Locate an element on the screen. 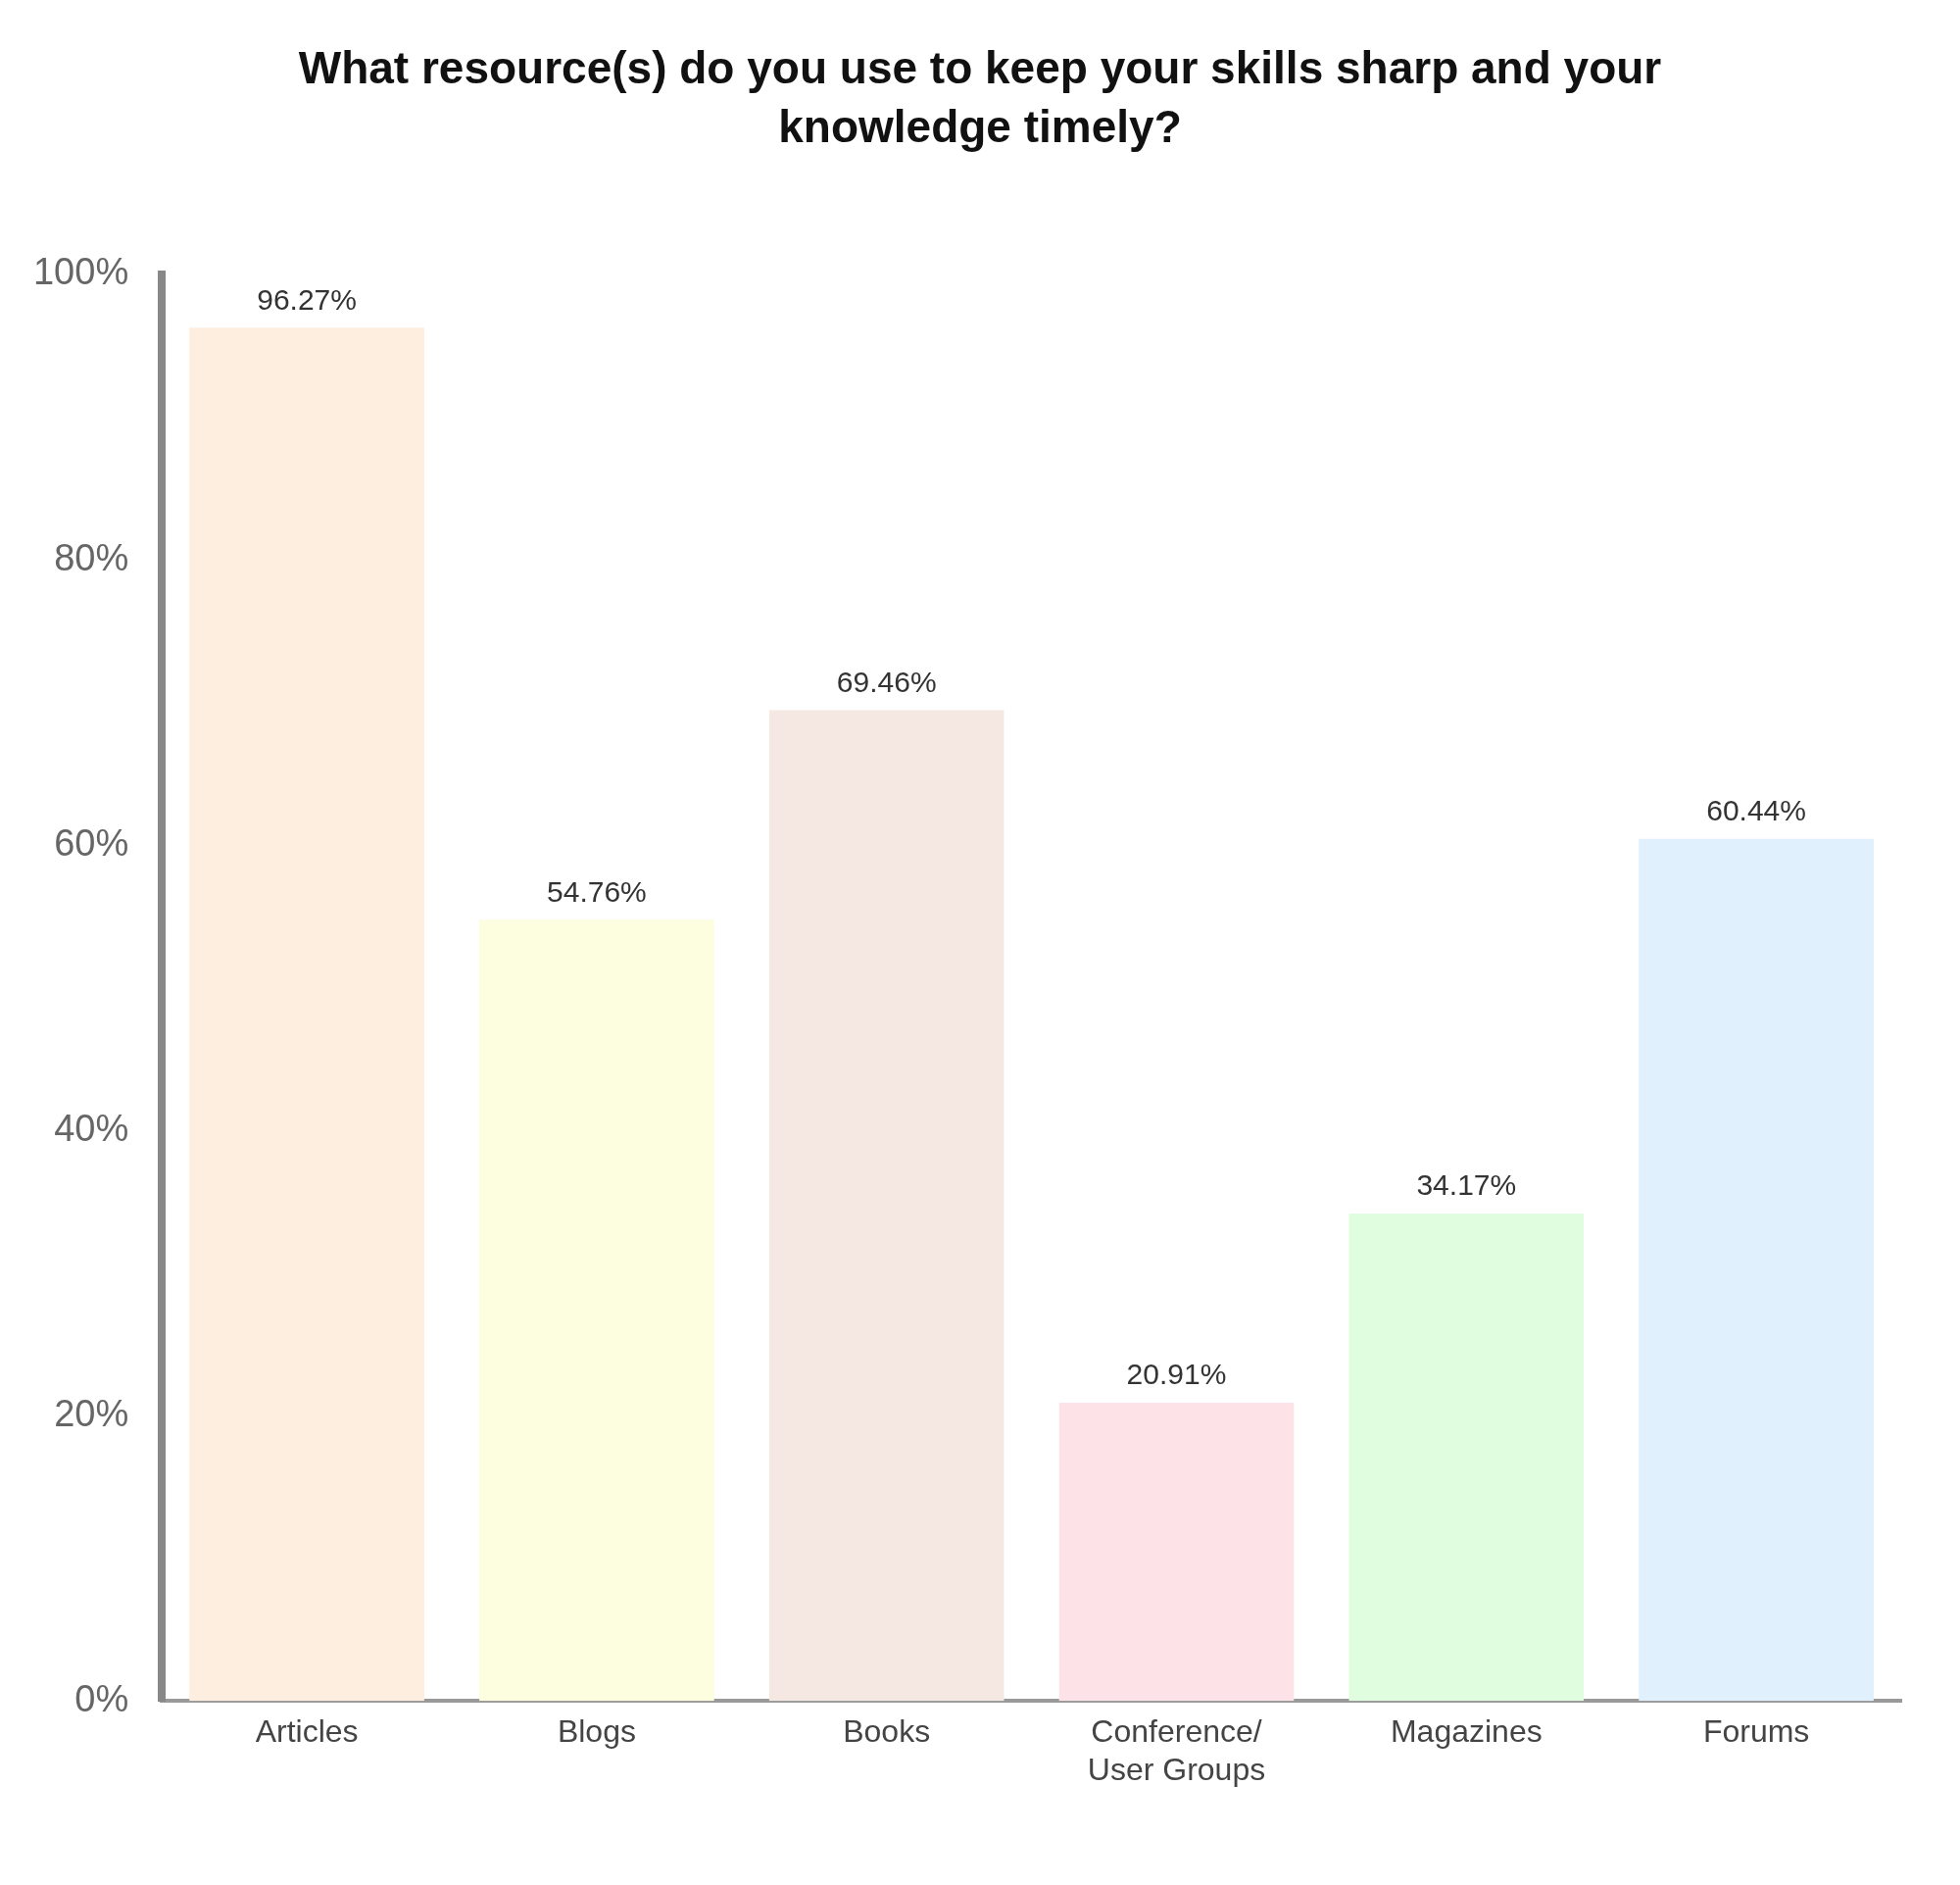  data-label: 20.91% is located at coordinates (1176, 1373).